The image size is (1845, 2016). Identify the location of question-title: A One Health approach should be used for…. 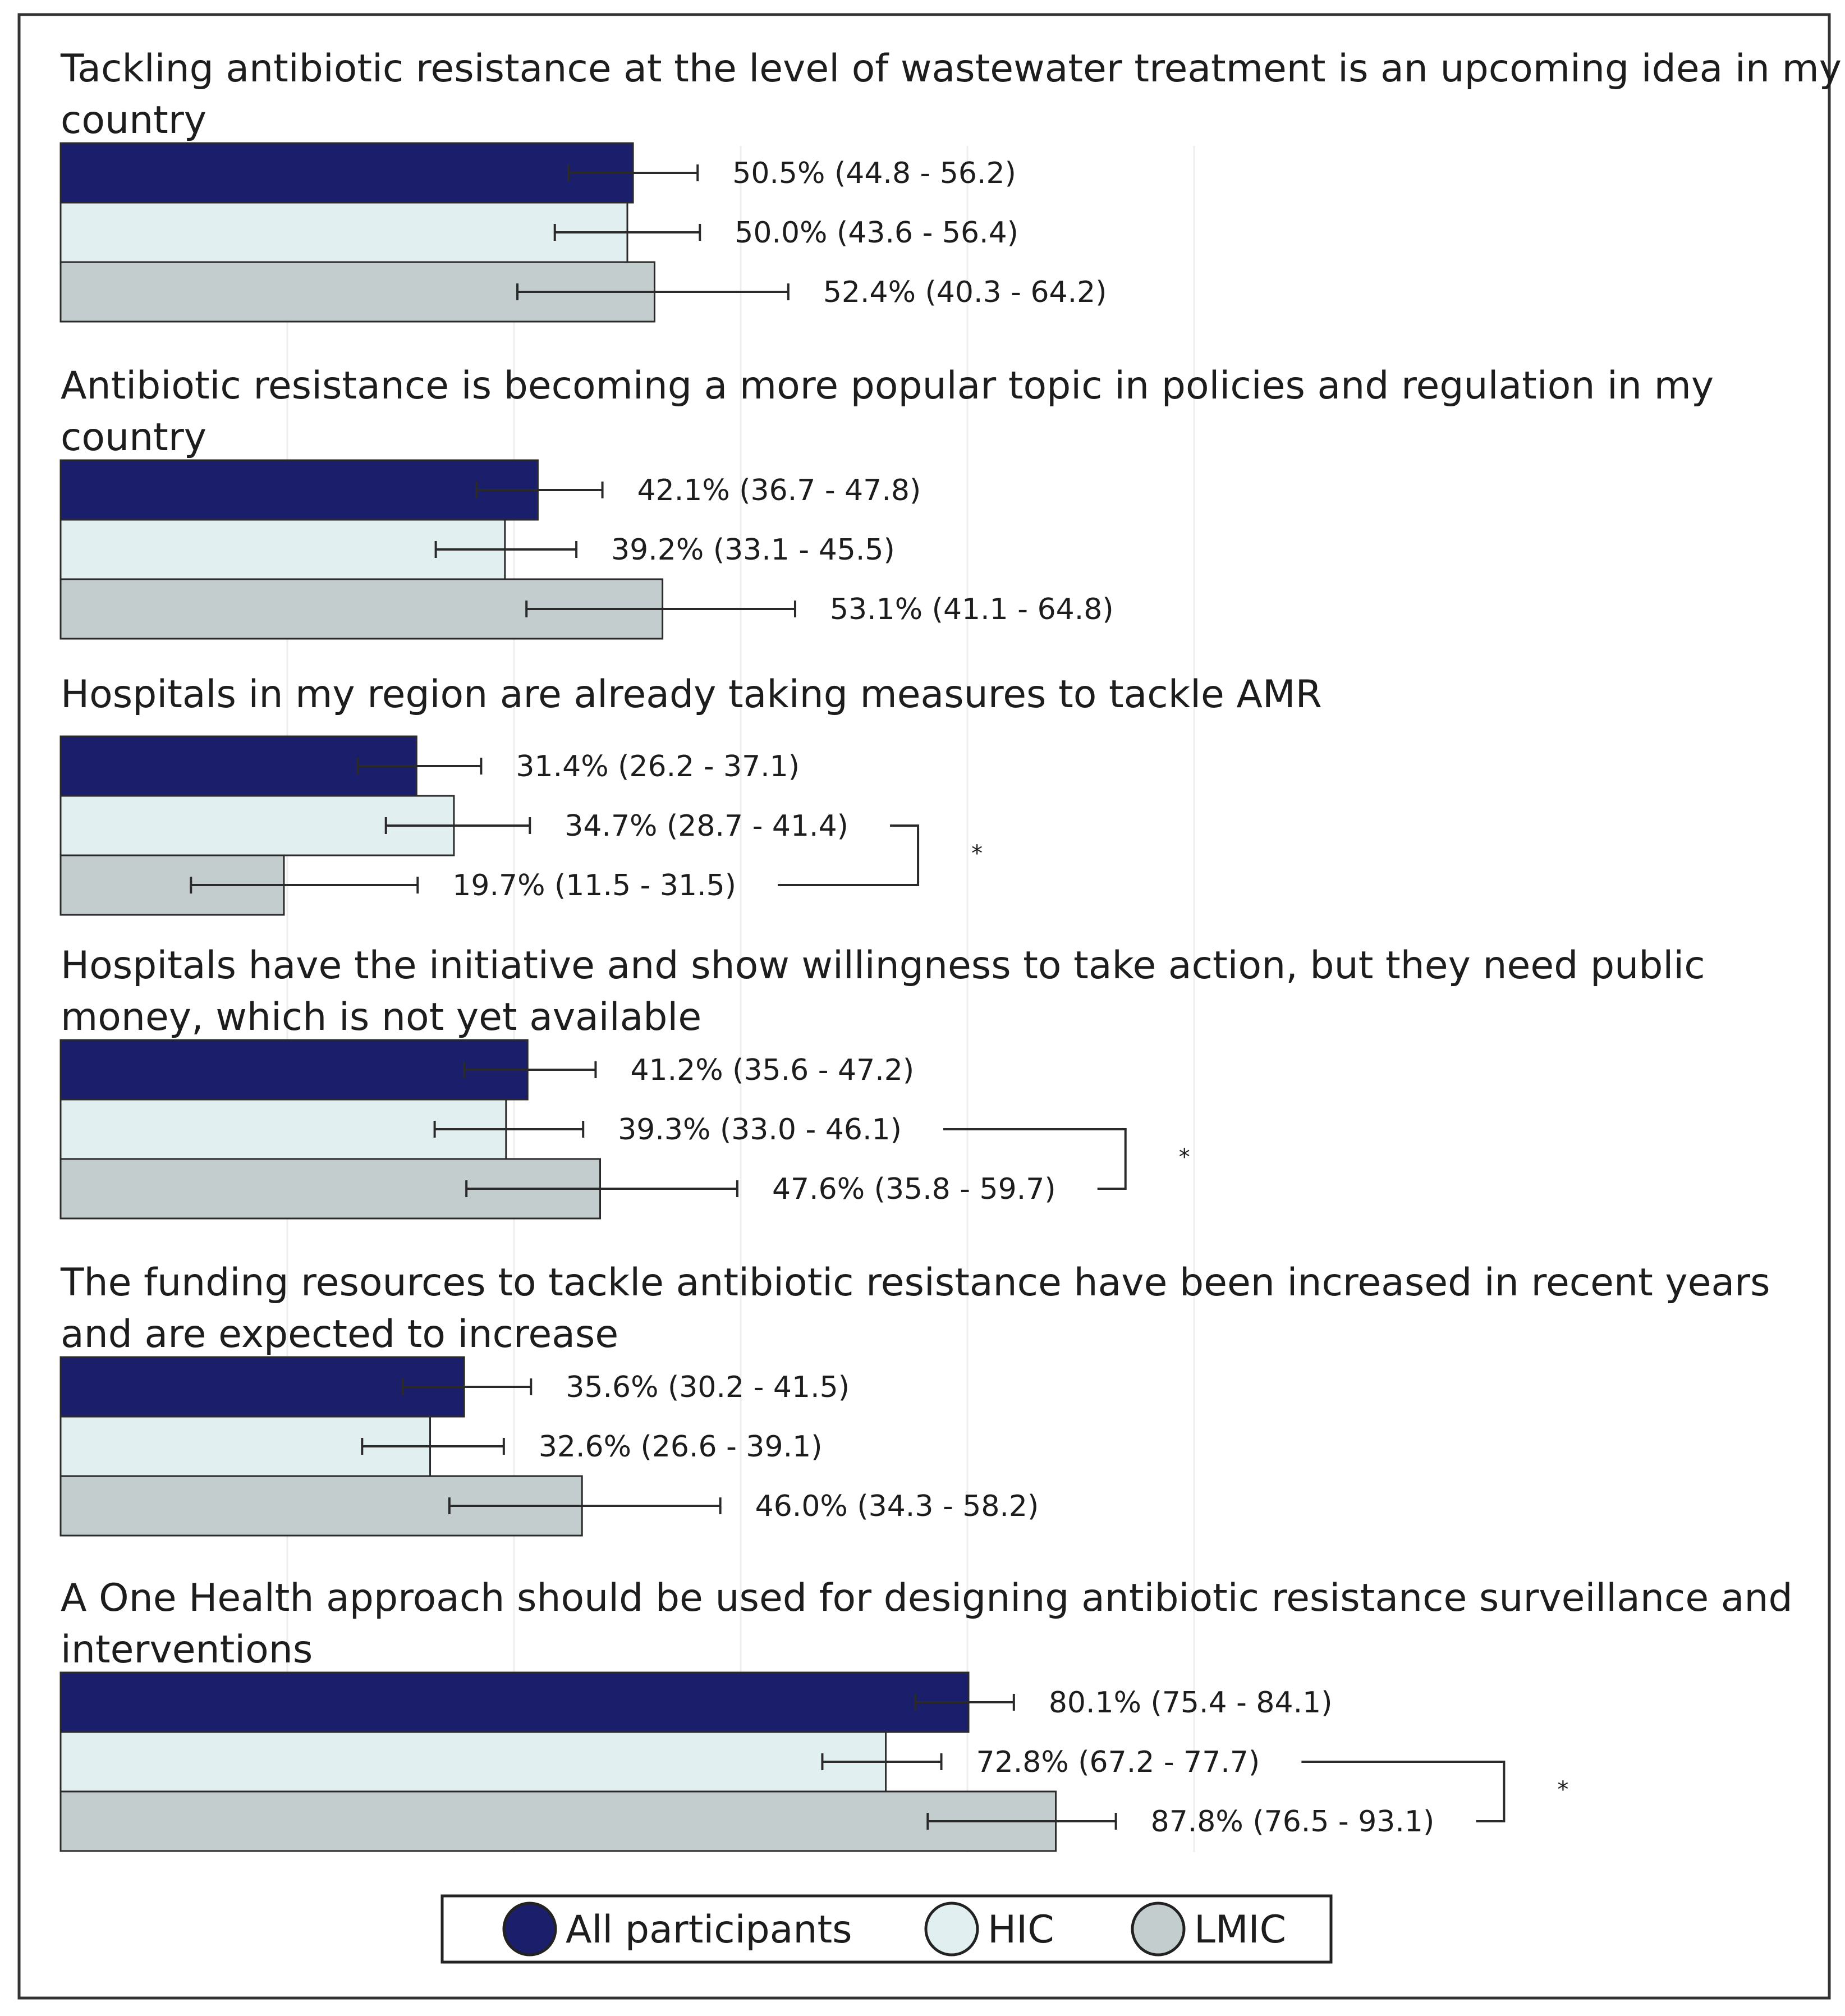
(927, 1624).